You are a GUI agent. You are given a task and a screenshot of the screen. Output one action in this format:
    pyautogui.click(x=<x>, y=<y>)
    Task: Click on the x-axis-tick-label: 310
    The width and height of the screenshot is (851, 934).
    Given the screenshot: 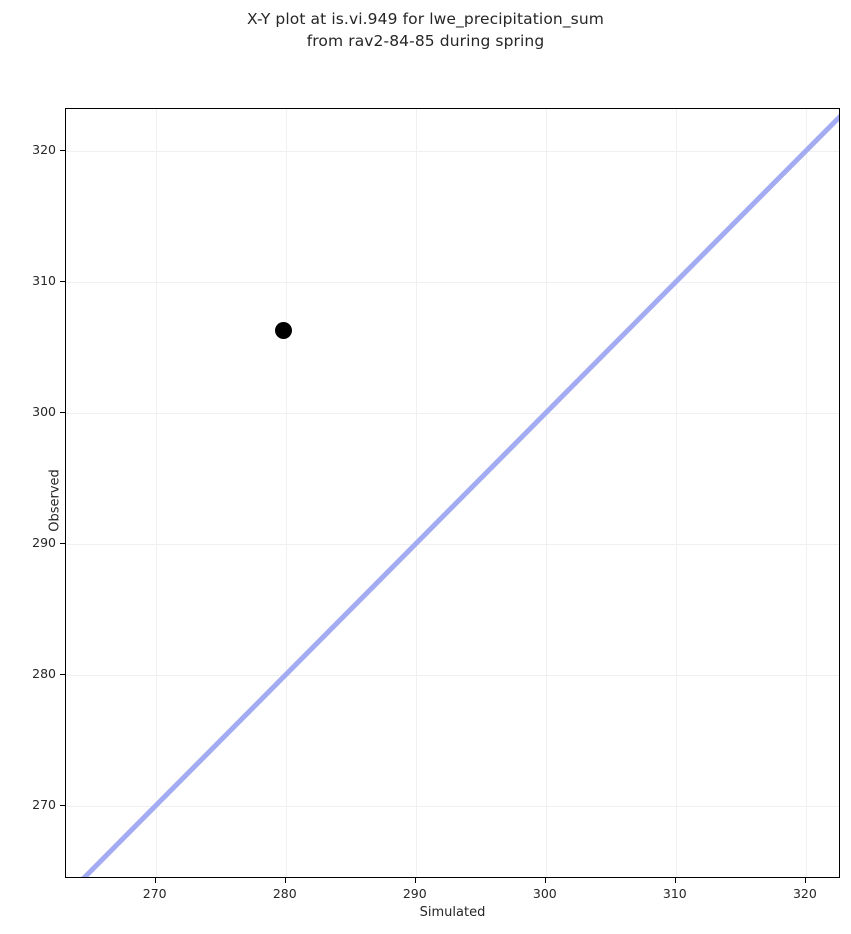 What is the action you would take?
    pyautogui.click(x=674, y=893)
    